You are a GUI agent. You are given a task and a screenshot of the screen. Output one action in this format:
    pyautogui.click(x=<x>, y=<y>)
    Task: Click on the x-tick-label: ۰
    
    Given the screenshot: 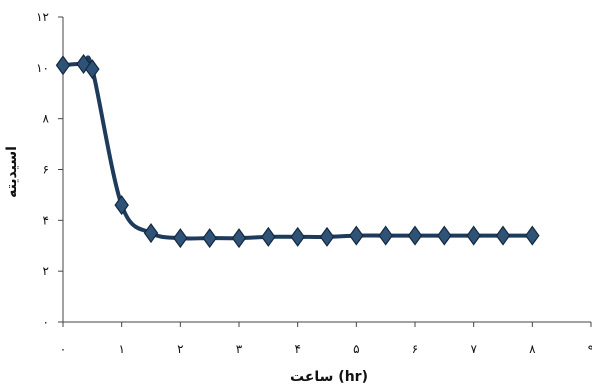 What is the action you would take?
    pyautogui.click(x=63, y=349)
    